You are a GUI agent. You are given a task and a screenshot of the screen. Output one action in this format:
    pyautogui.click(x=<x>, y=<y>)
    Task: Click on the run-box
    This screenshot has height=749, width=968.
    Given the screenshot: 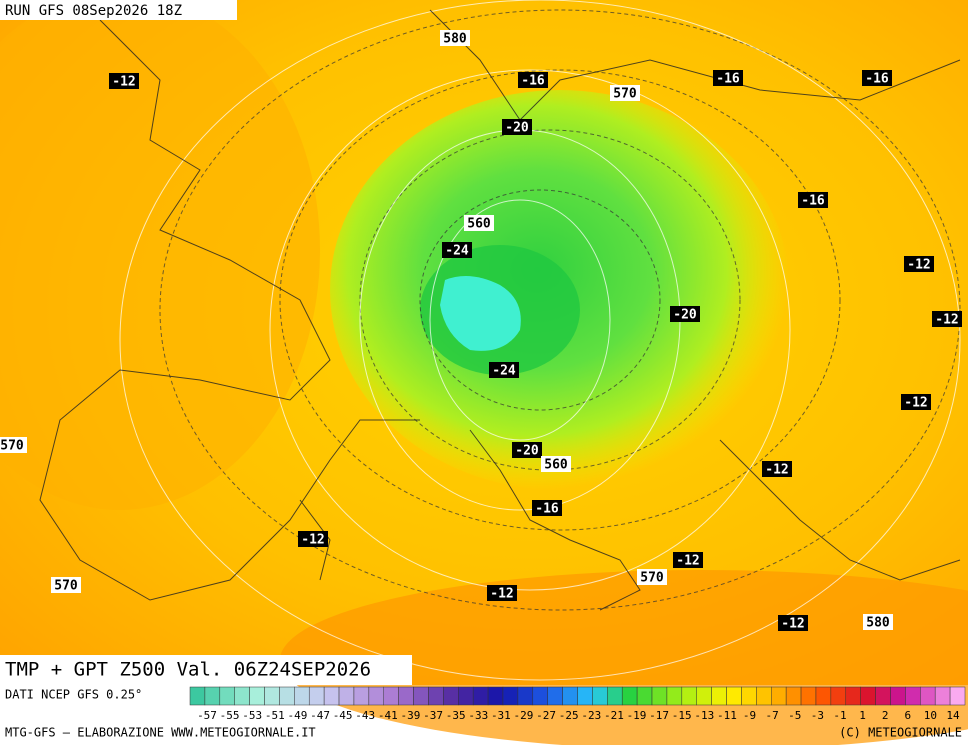 What is the action you would take?
    pyautogui.click(x=118, y=10)
    